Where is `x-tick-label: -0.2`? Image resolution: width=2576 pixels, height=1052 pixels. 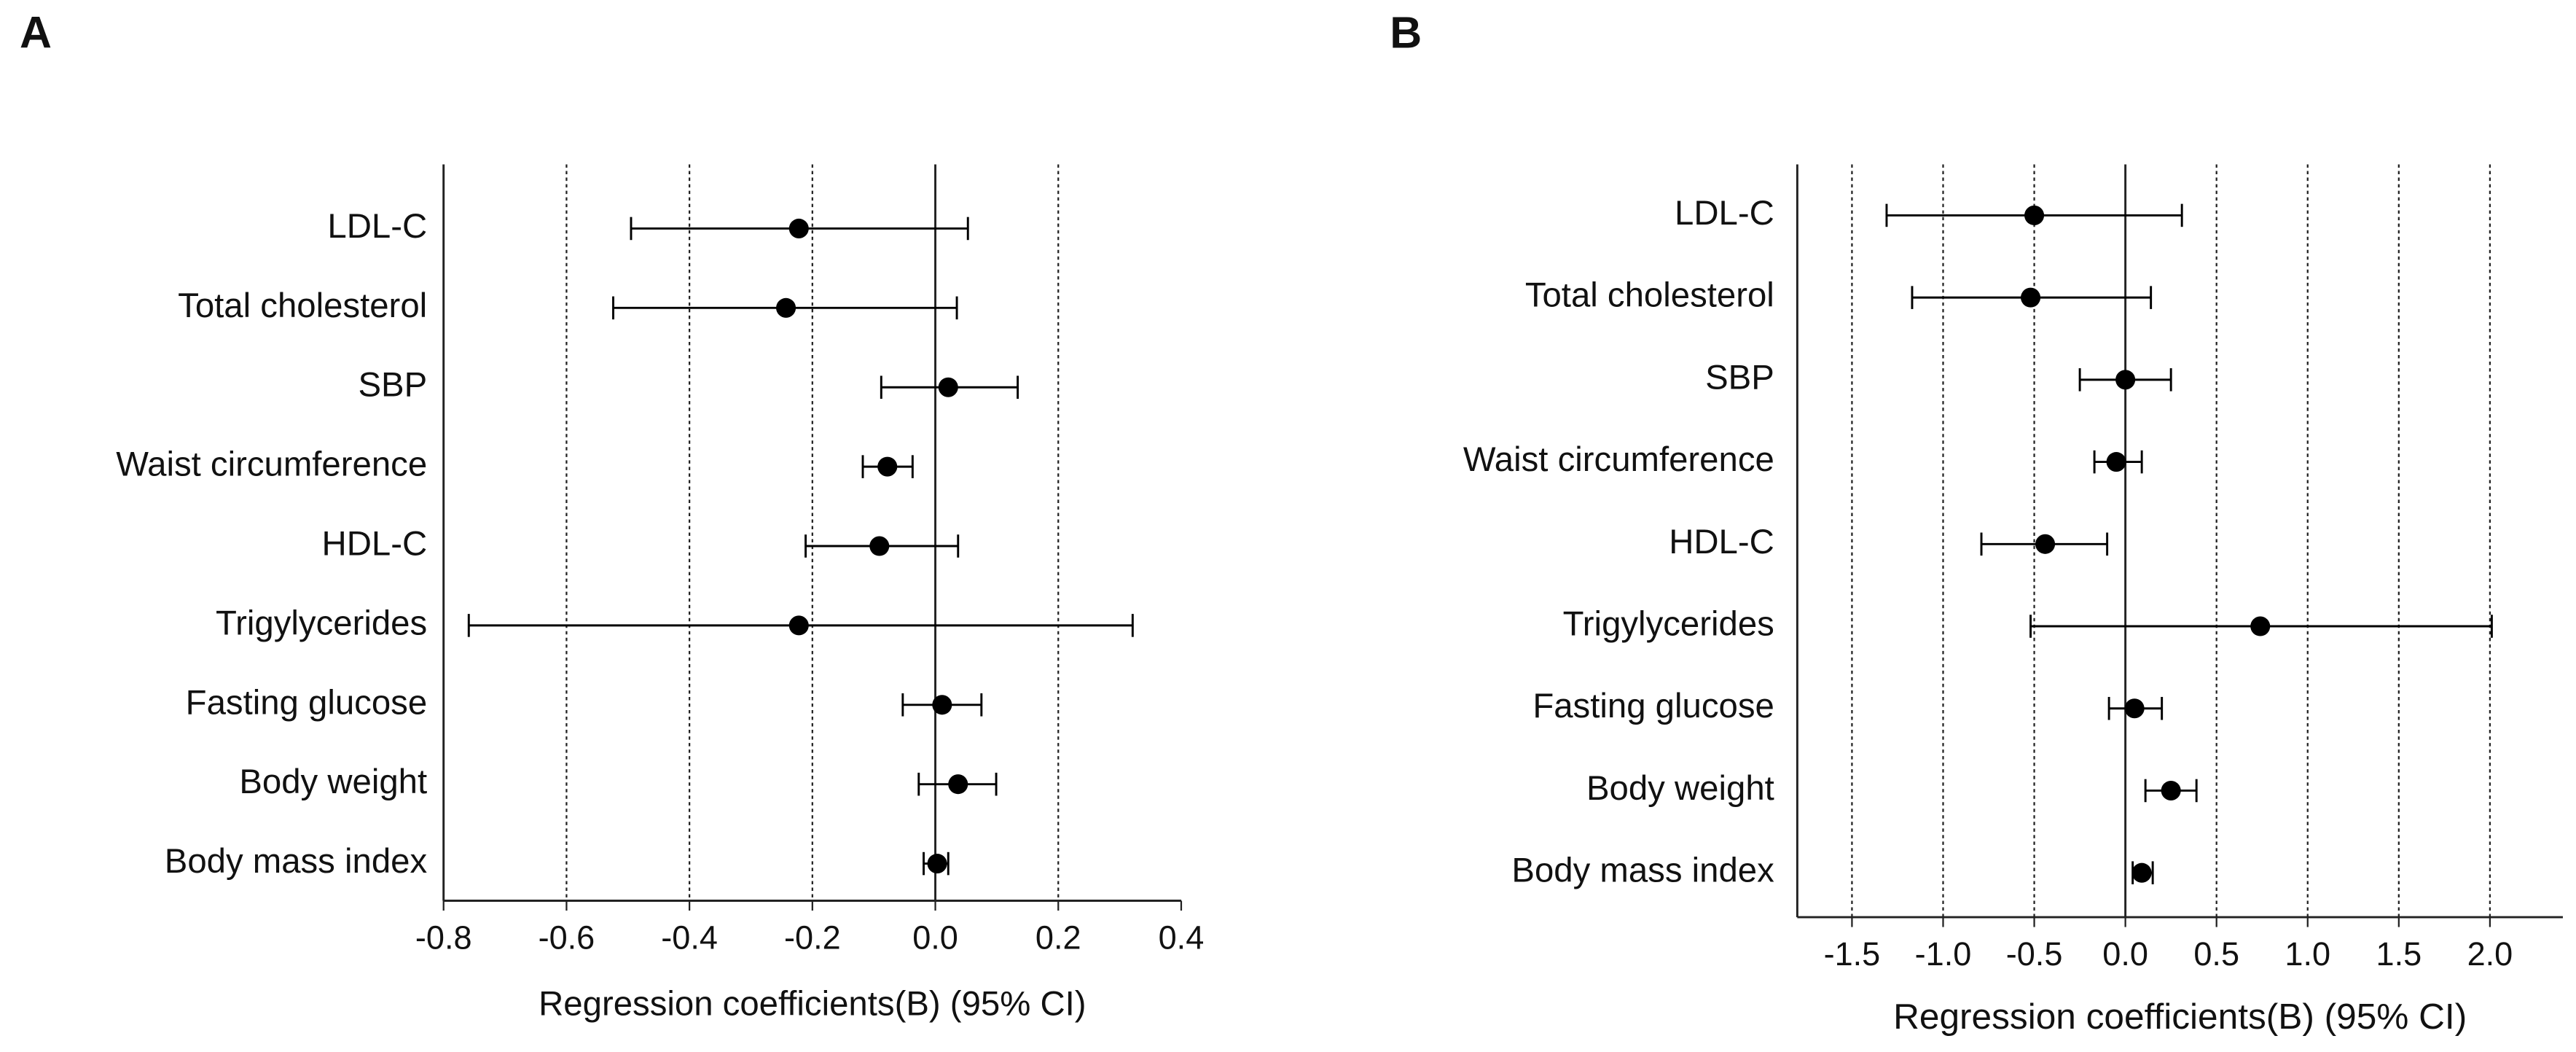 x-tick-label: -0.2 is located at coordinates (812, 937).